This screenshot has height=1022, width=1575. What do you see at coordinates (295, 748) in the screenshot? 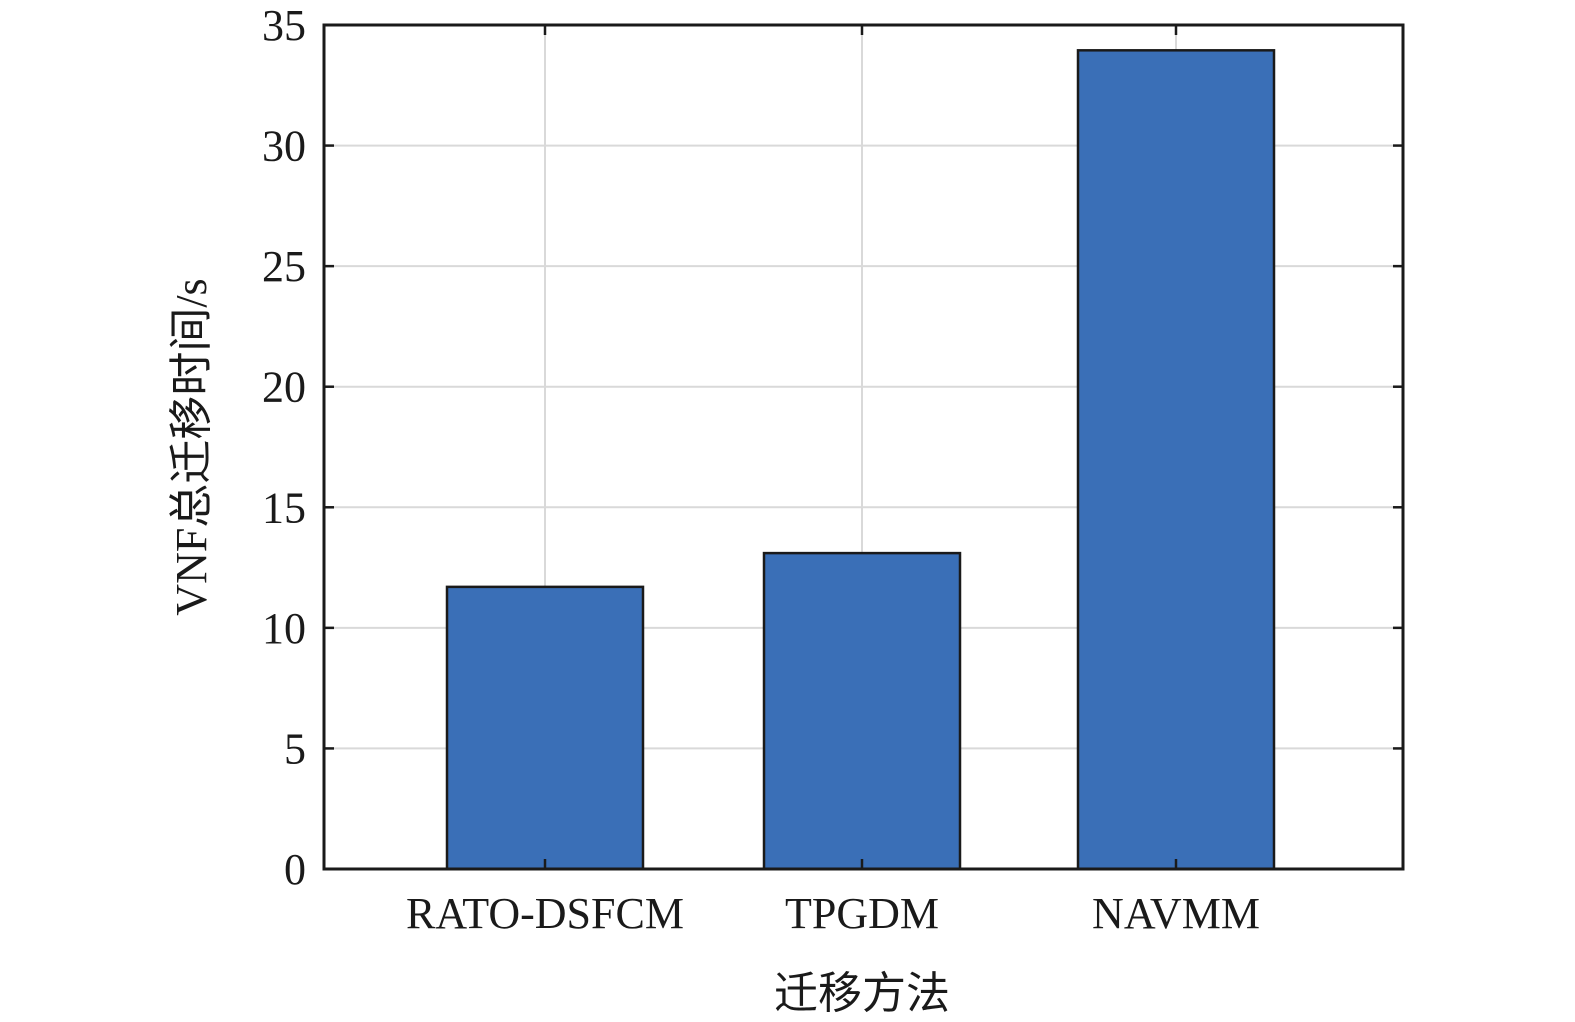
I see `y-tick-label: 5` at bounding box center [295, 748].